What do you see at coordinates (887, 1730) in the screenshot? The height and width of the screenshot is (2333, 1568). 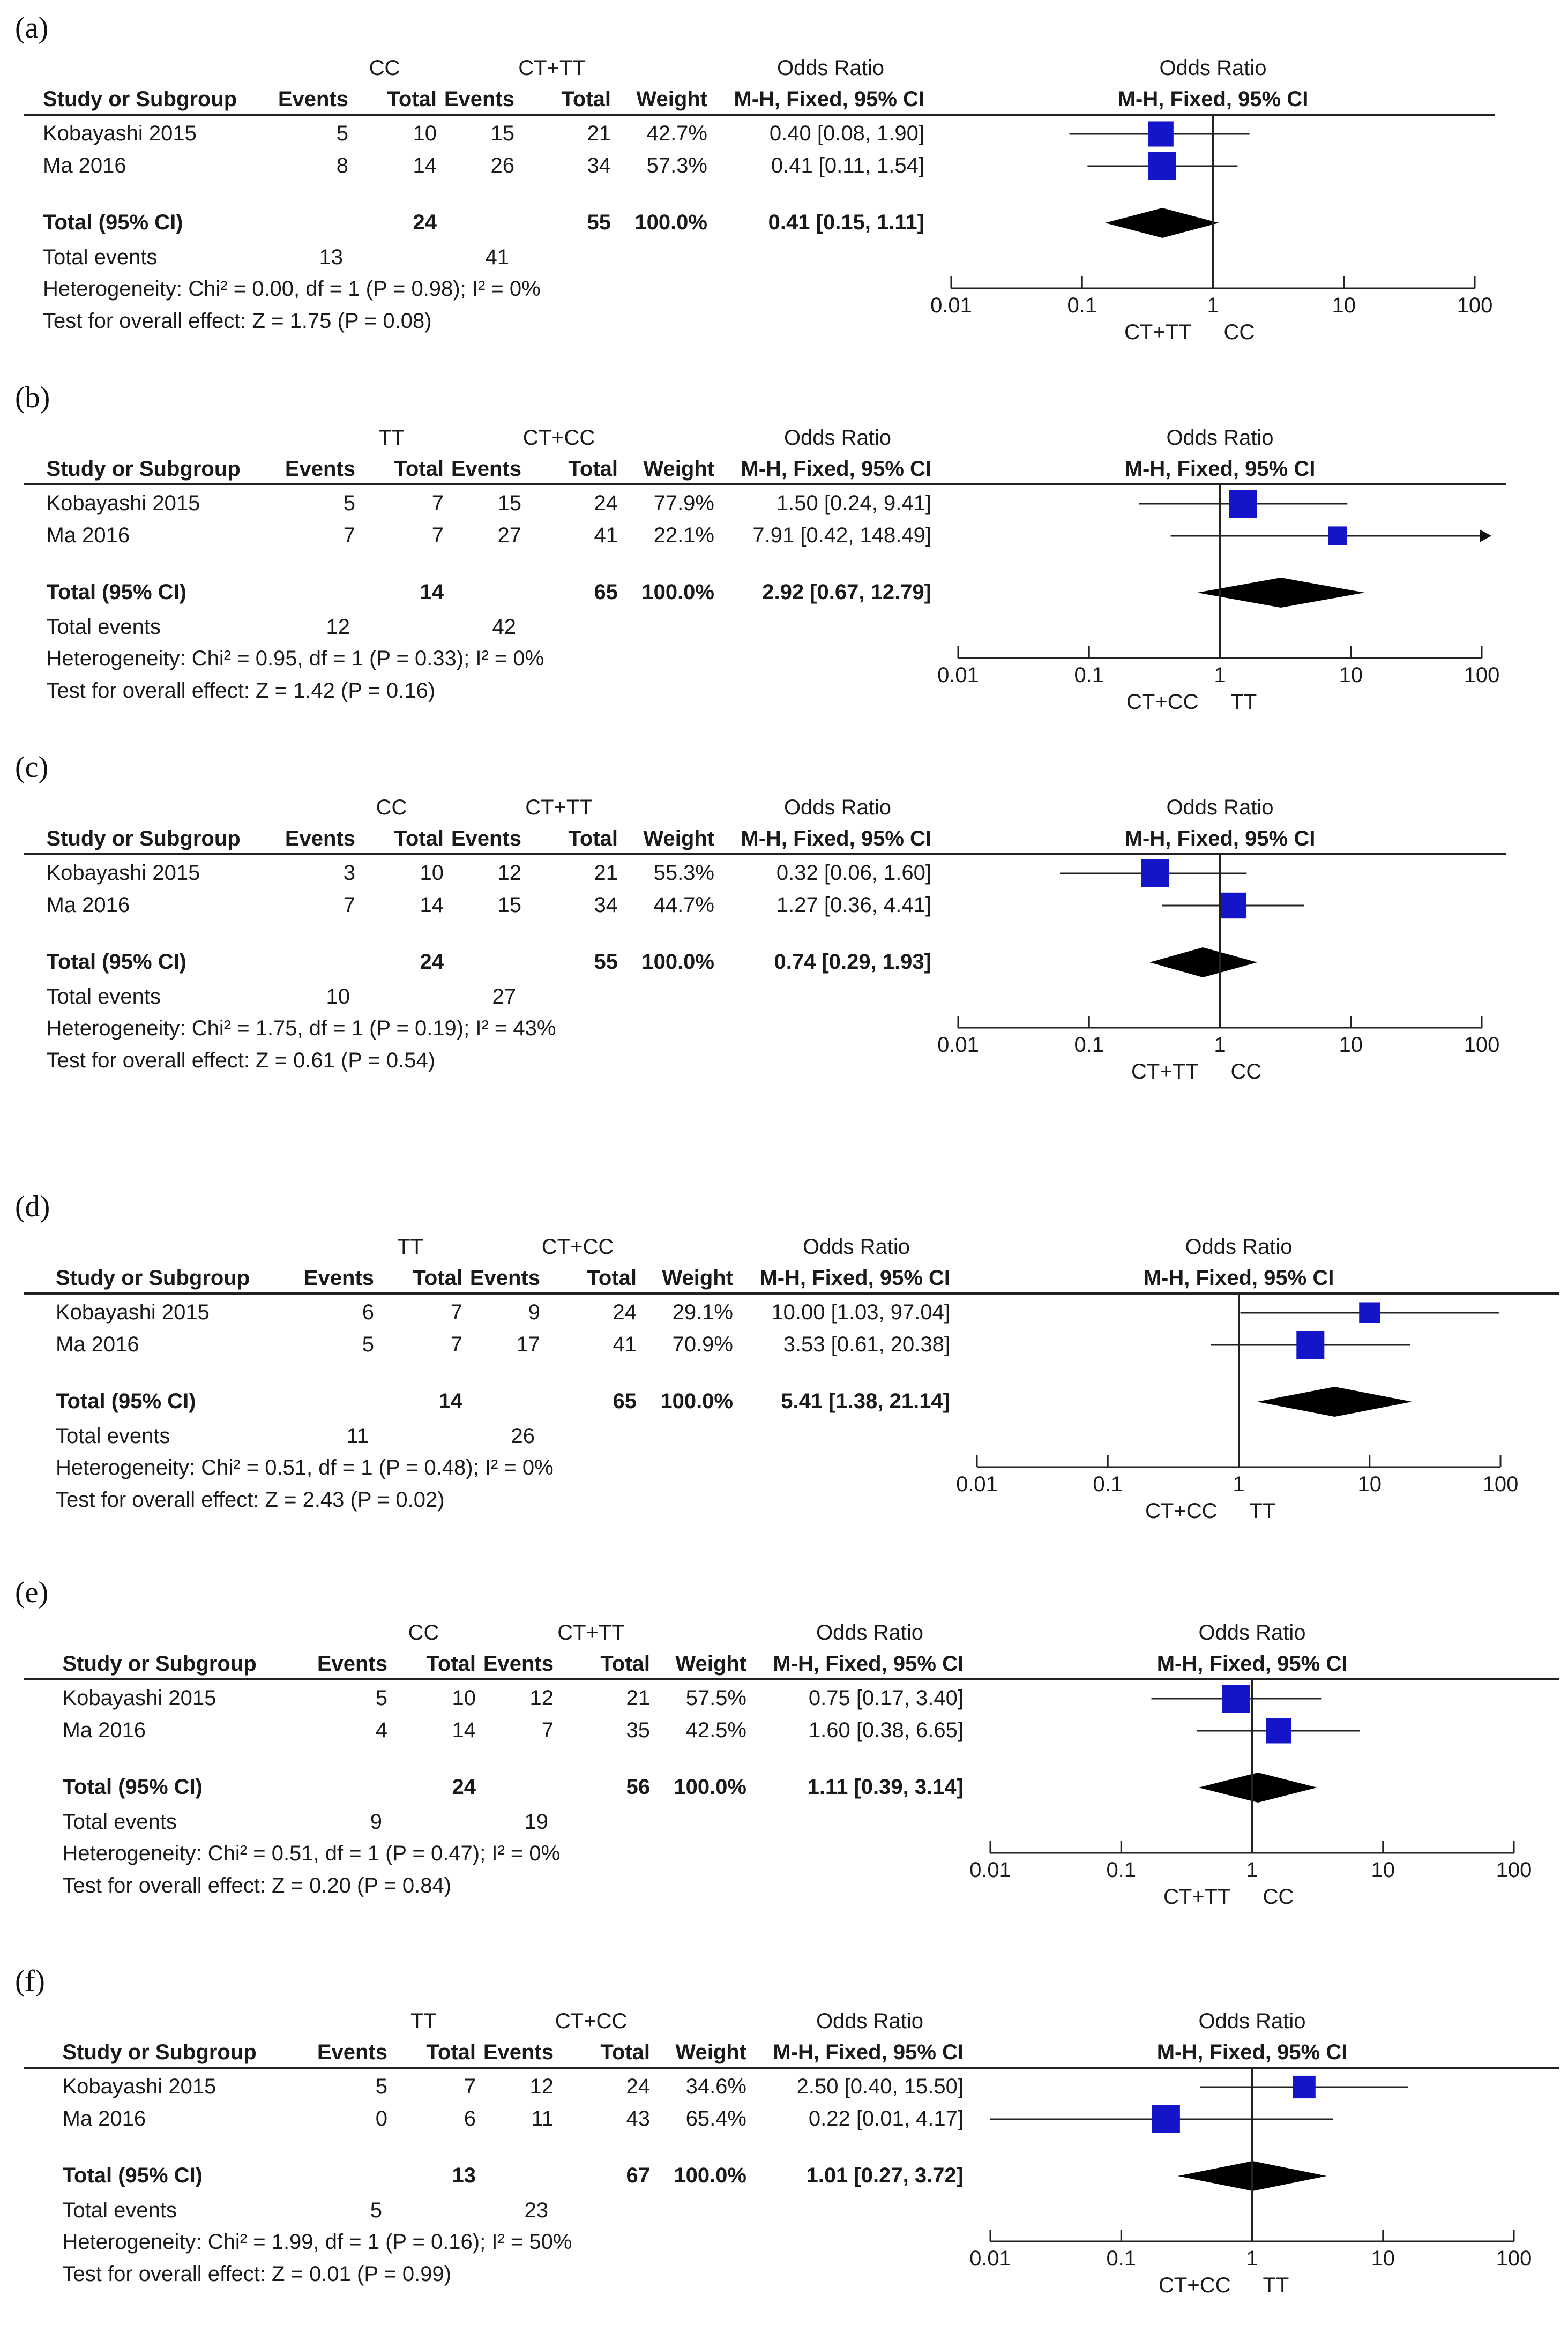 I see `study-ci: 1.60 [0.38, 6.65]` at bounding box center [887, 1730].